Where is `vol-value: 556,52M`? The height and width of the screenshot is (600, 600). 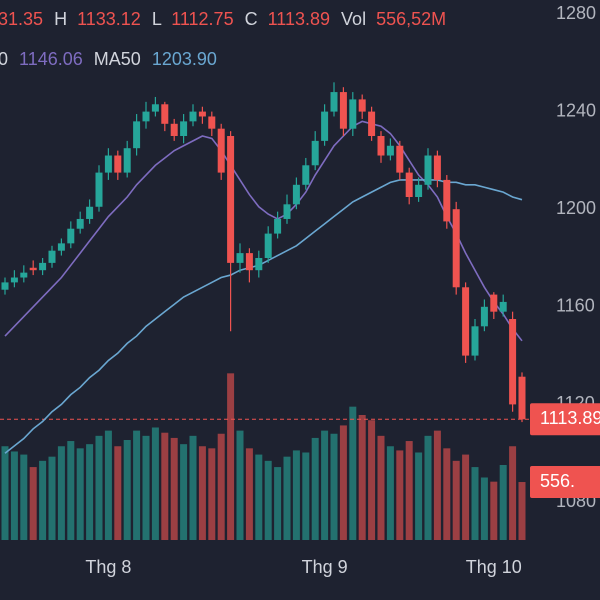 vol-value: 556,52M is located at coordinates (411, 19).